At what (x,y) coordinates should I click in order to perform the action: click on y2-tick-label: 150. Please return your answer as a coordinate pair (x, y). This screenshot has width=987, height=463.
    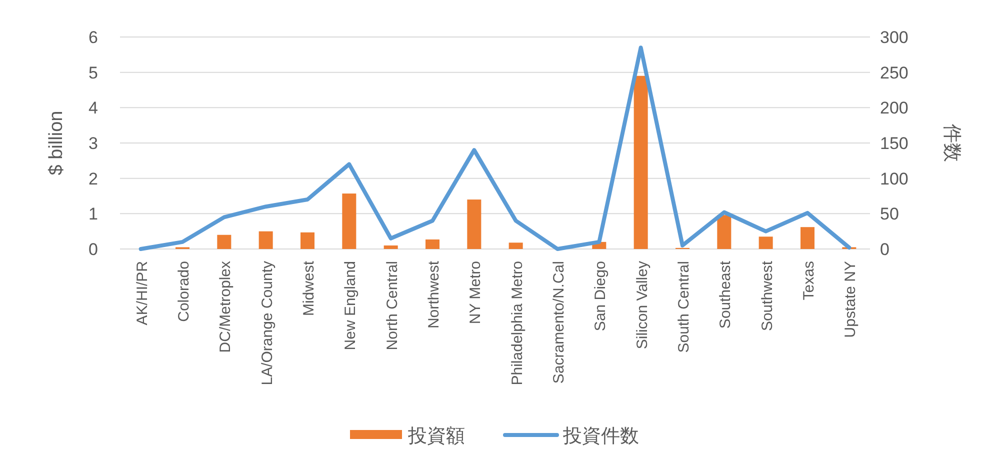
    Looking at the image, I should click on (894, 143).